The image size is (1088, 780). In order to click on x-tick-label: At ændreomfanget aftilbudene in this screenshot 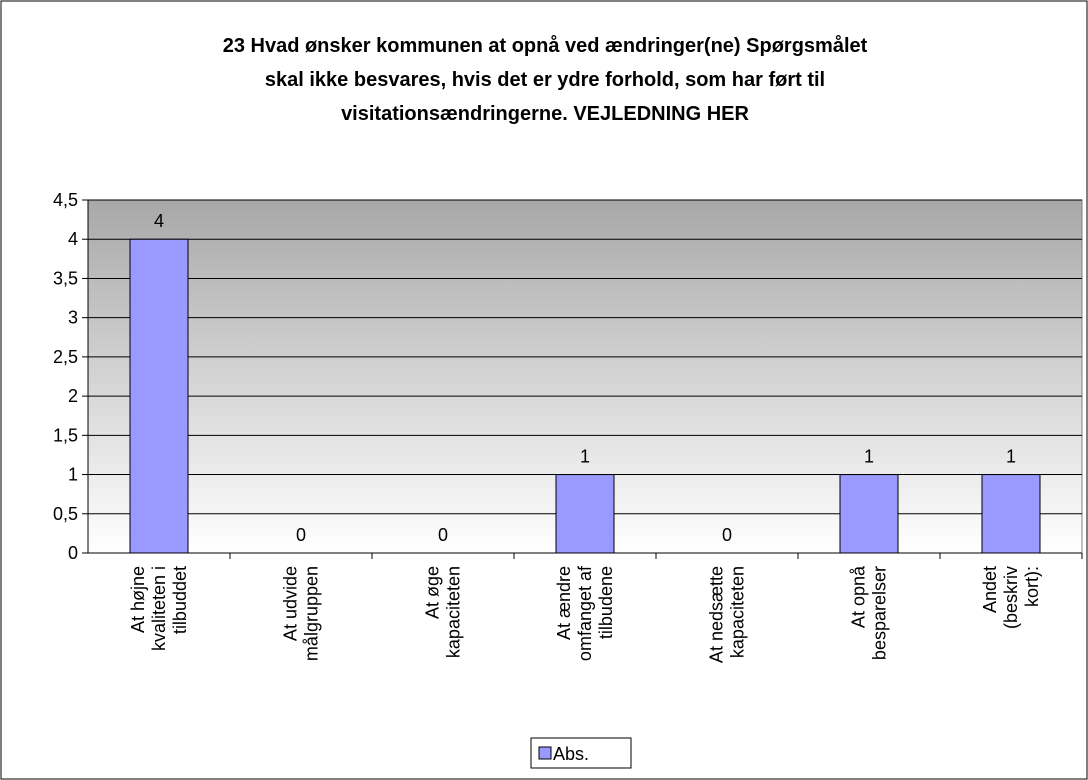, I will do `click(585, 613)`.